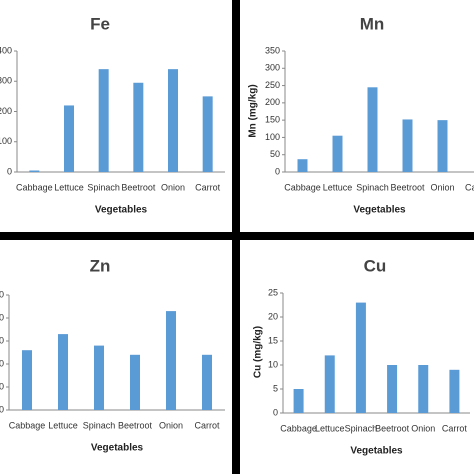  Describe the element at coordinates (100, 265) in the screenshot. I see `chart-title: Zn` at that location.